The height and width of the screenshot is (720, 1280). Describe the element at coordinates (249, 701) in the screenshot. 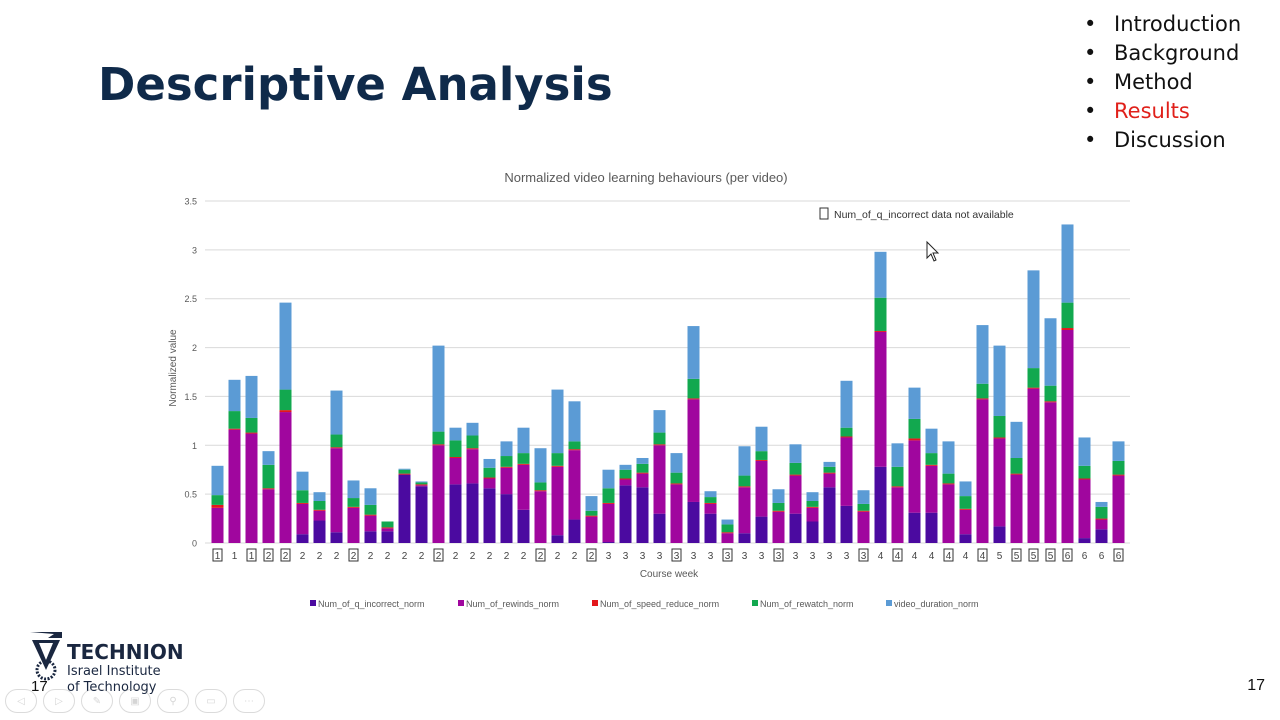

I see `more-icon: ⋯` at that location.